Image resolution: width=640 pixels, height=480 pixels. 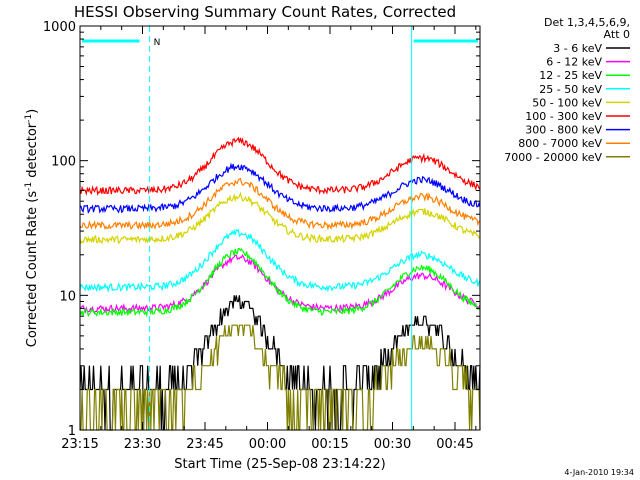 I want to click on legend-label-1: 6 - 12 keV, so click(x=574, y=62).